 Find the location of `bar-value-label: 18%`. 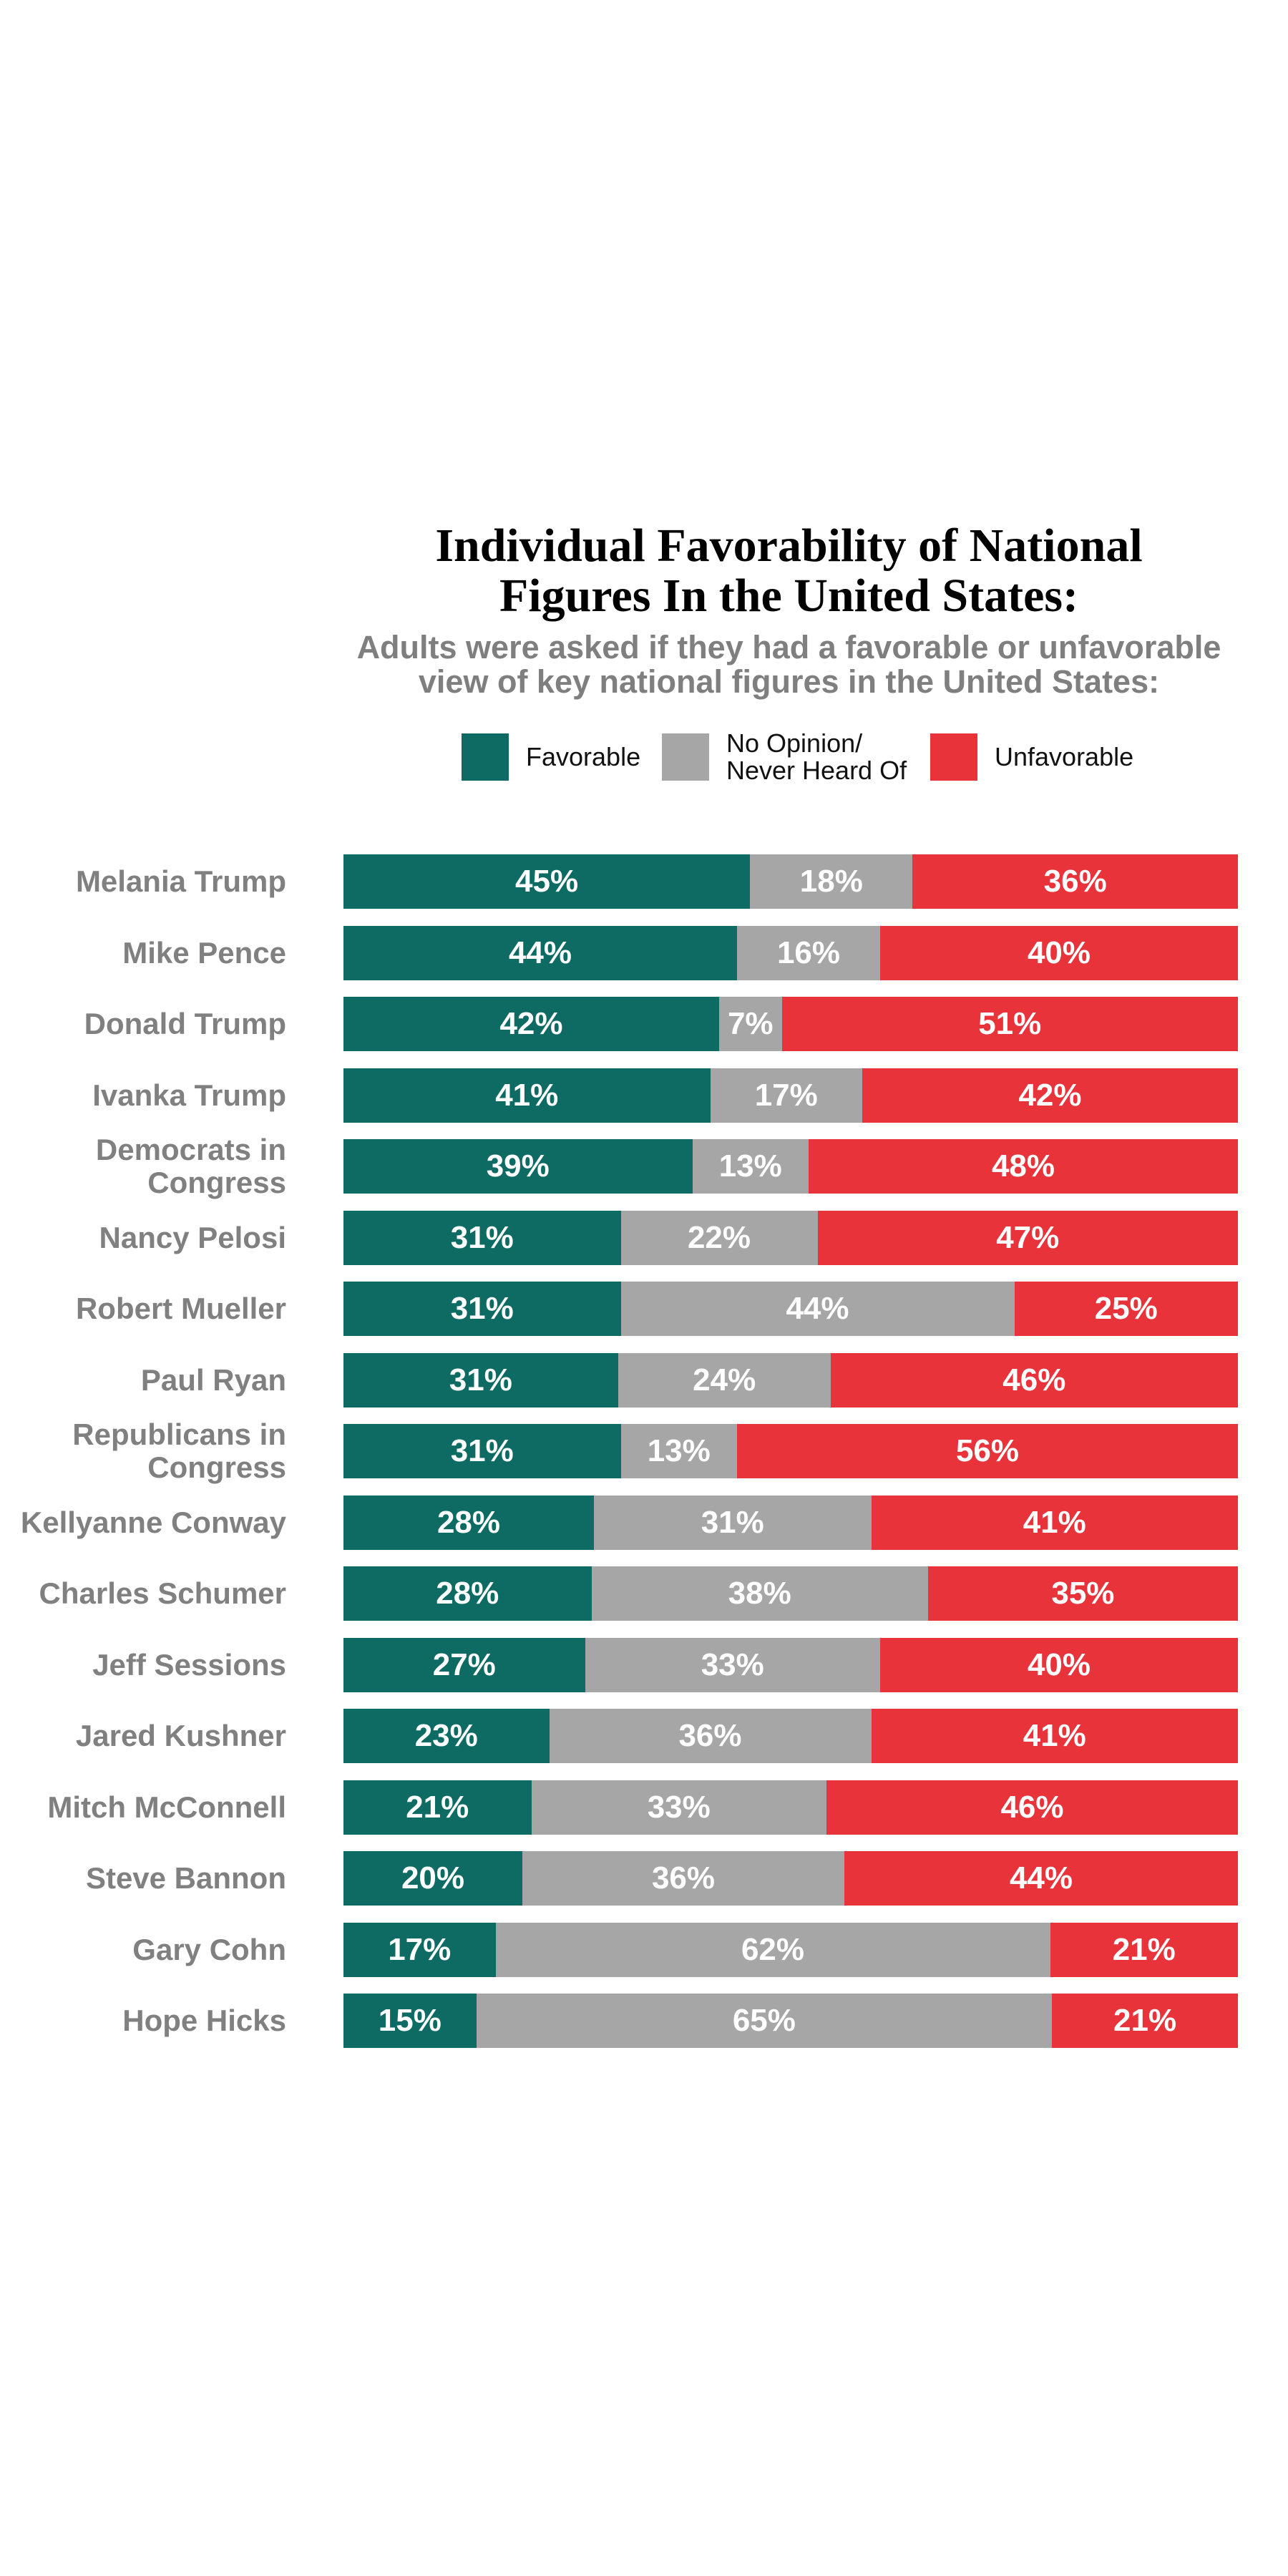

bar-value-label: 18% is located at coordinates (831, 881).